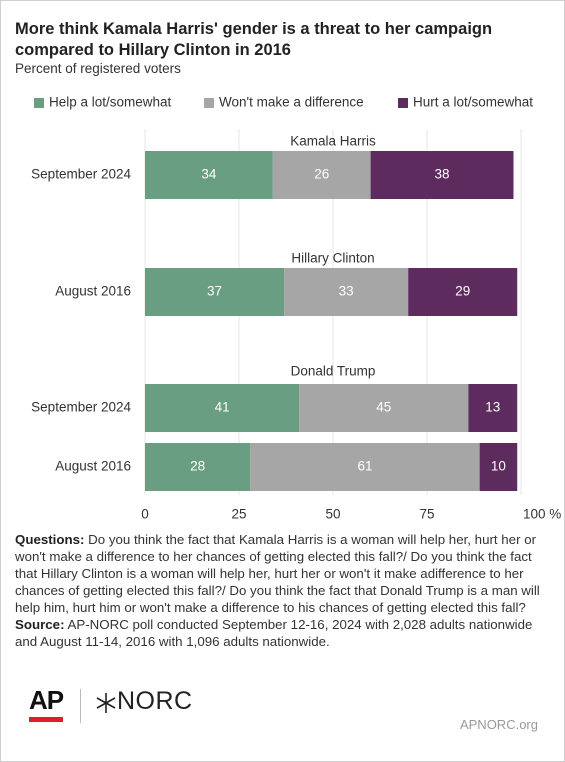 The image size is (565, 762). I want to click on x-tick-label: 25, so click(238, 514).